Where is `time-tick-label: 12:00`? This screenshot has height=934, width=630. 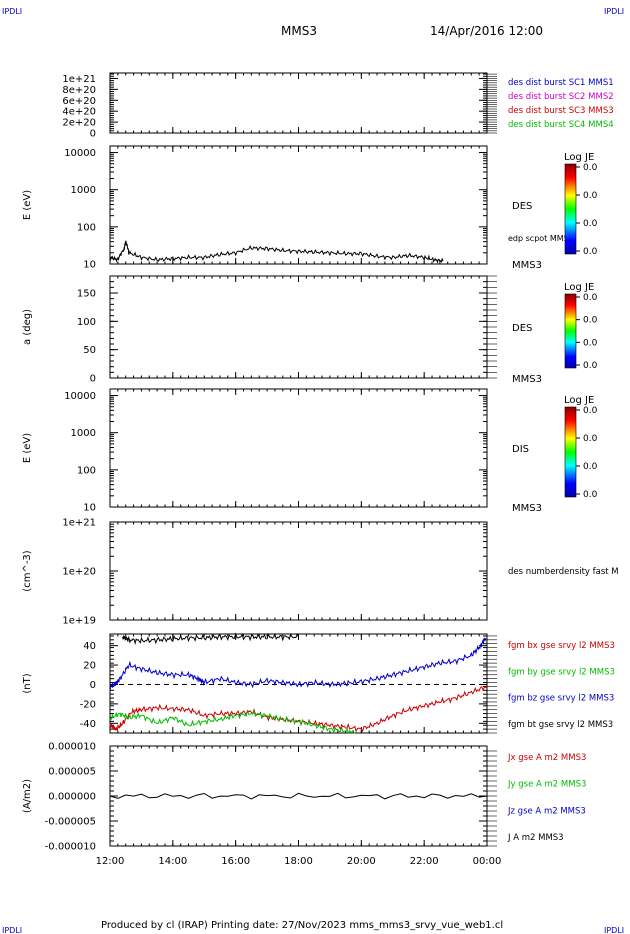
time-tick-label: 12:00 is located at coordinates (110, 861).